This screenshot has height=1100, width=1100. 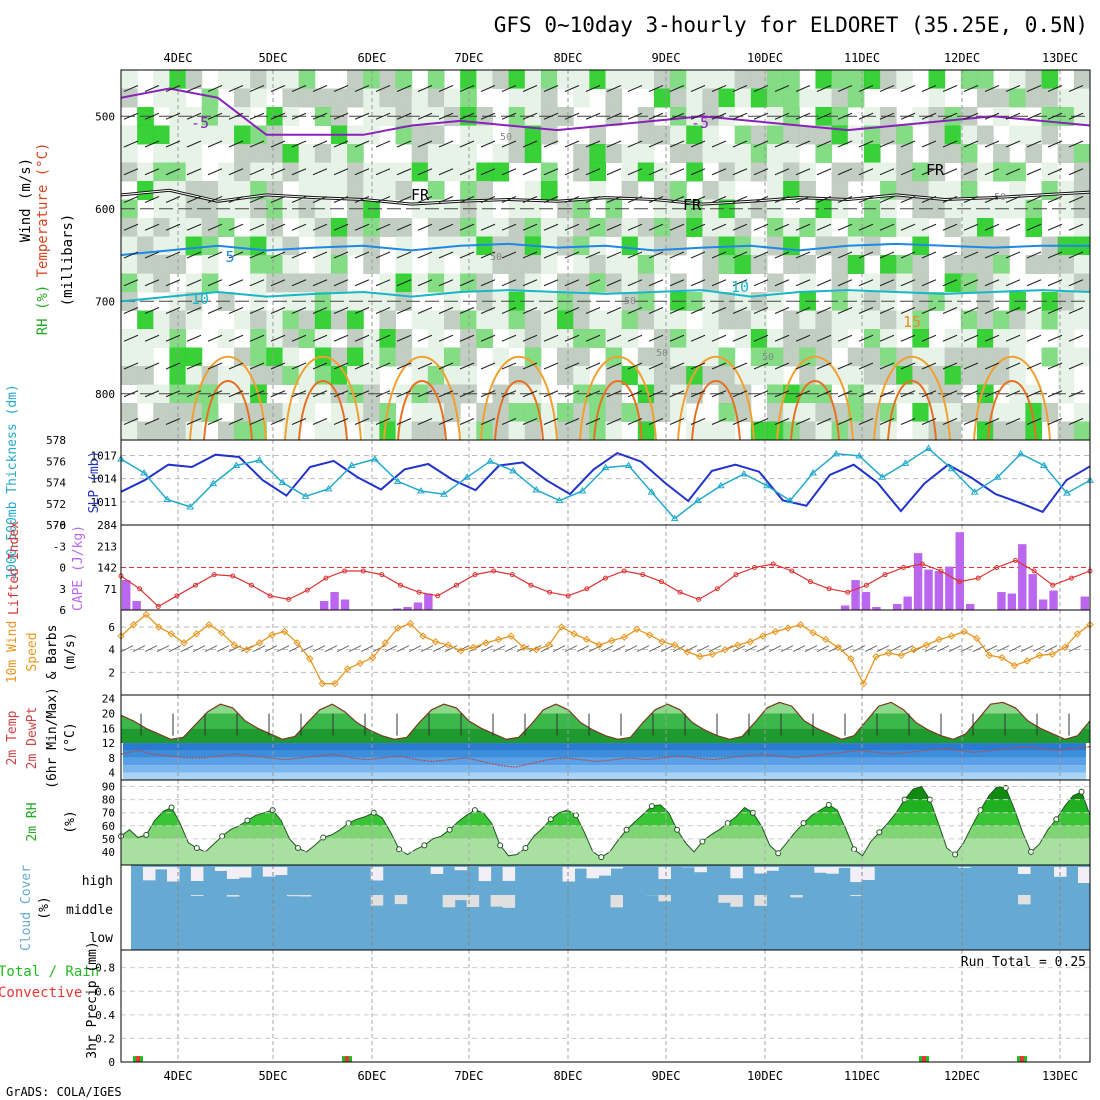 What do you see at coordinates (605, 197) in the screenshot?
I see `isotherm-line-inner` at bounding box center [605, 197].